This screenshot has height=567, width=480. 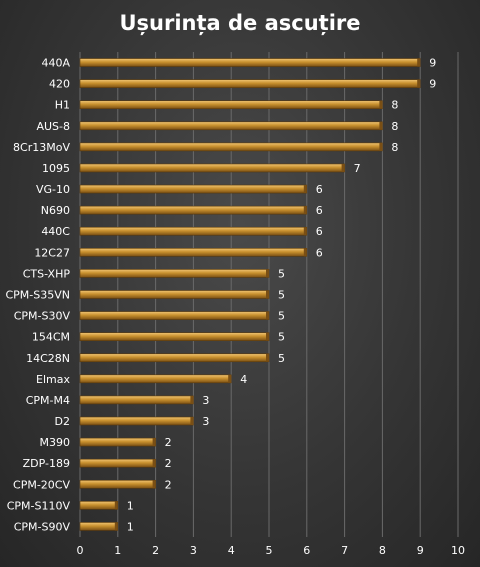 What do you see at coordinates (243, 379) in the screenshot?
I see `data-label: 4` at bounding box center [243, 379].